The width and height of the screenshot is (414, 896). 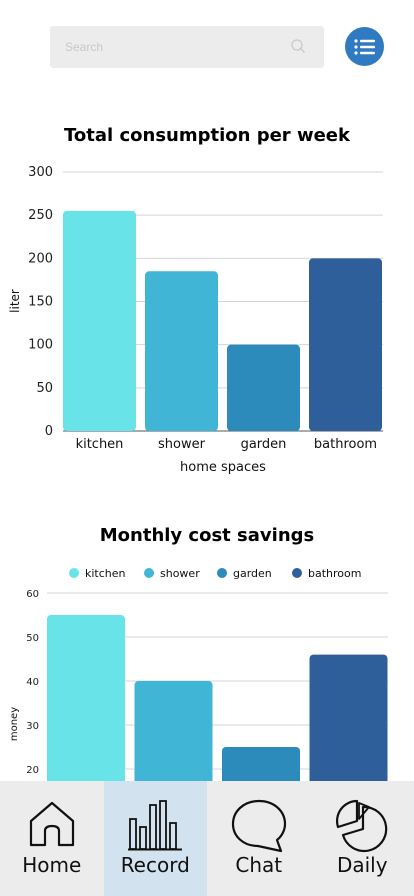 I want to click on x-tick-label: bathroom, so click(x=345, y=444).